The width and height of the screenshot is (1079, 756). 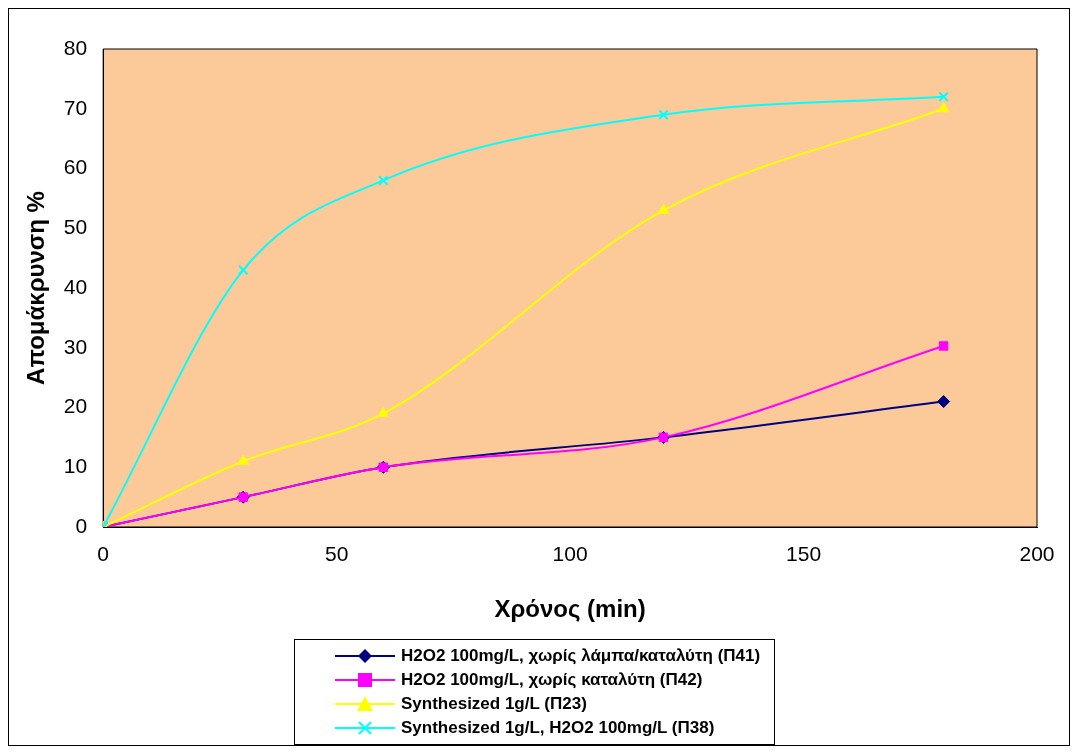 I want to click on y-axis-title: Απομάκρυνση %, so click(x=36, y=288).